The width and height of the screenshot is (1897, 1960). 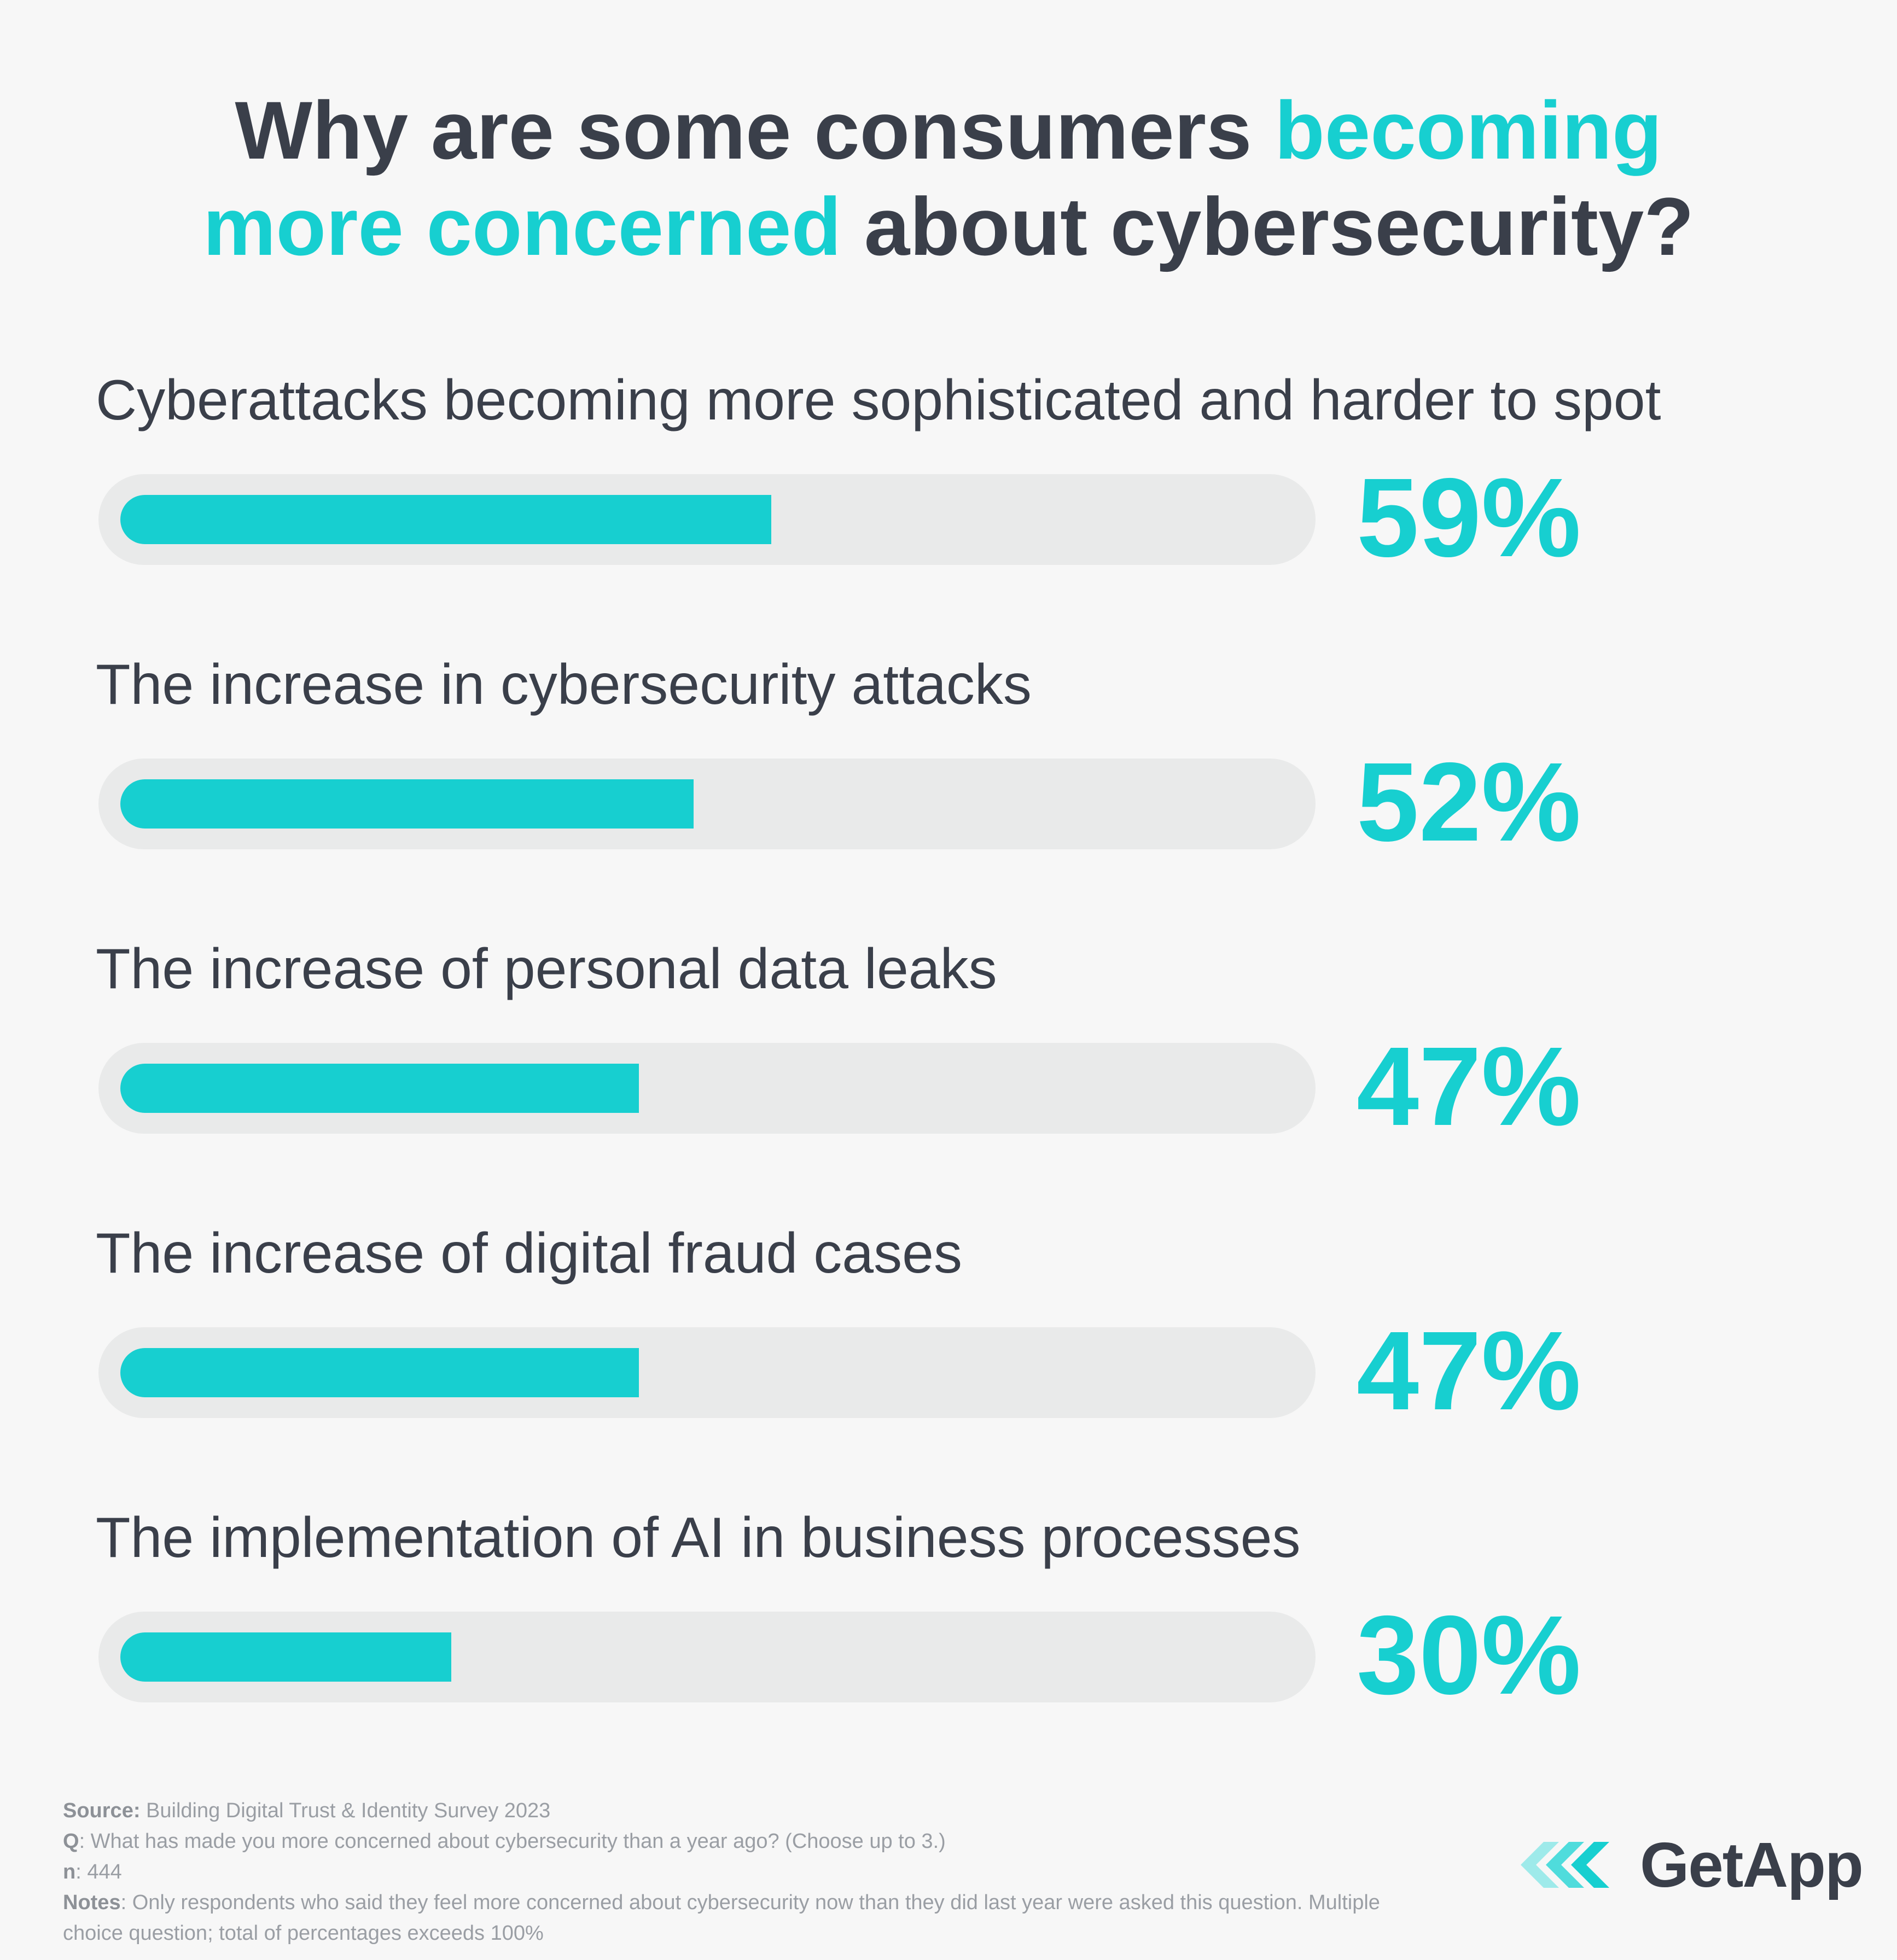 What do you see at coordinates (1469, 802) in the screenshot?
I see `value-label: 52%` at bounding box center [1469, 802].